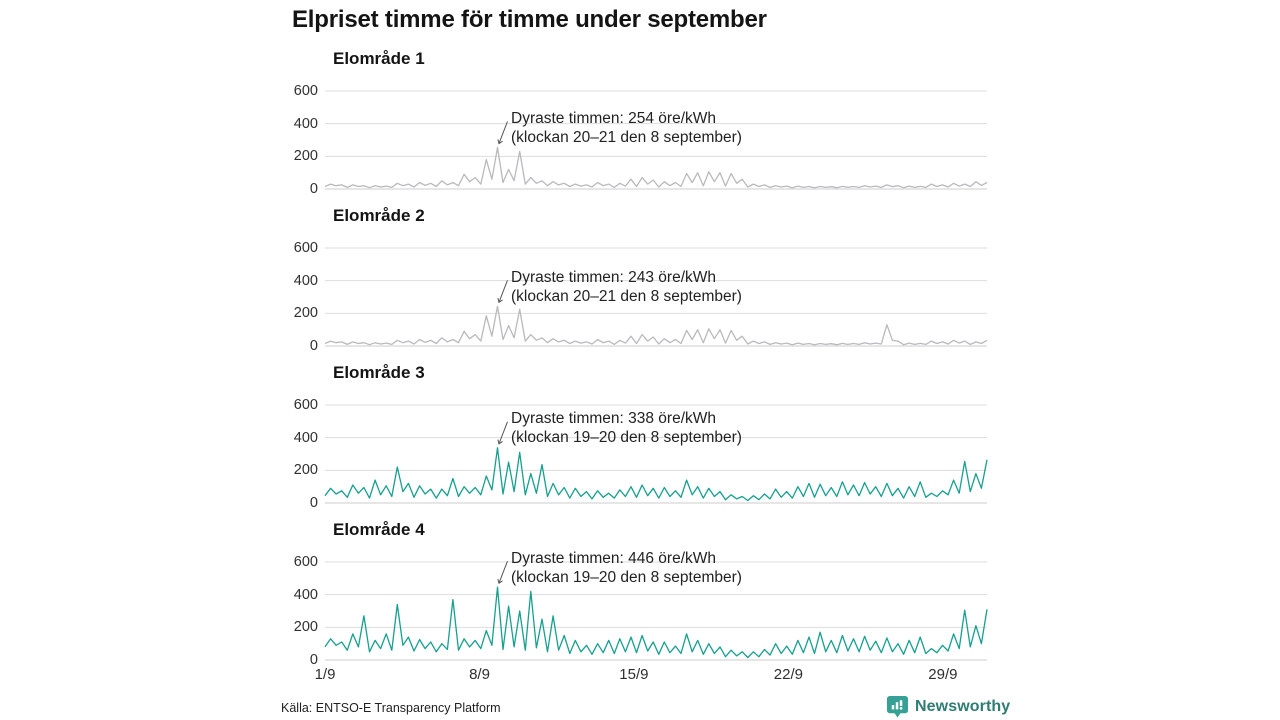  Describe the element at coordinates (614, 418) in the screenshot. I see `annotation-line1: Dyraste timmen: 338 öre/kWh` at that location.